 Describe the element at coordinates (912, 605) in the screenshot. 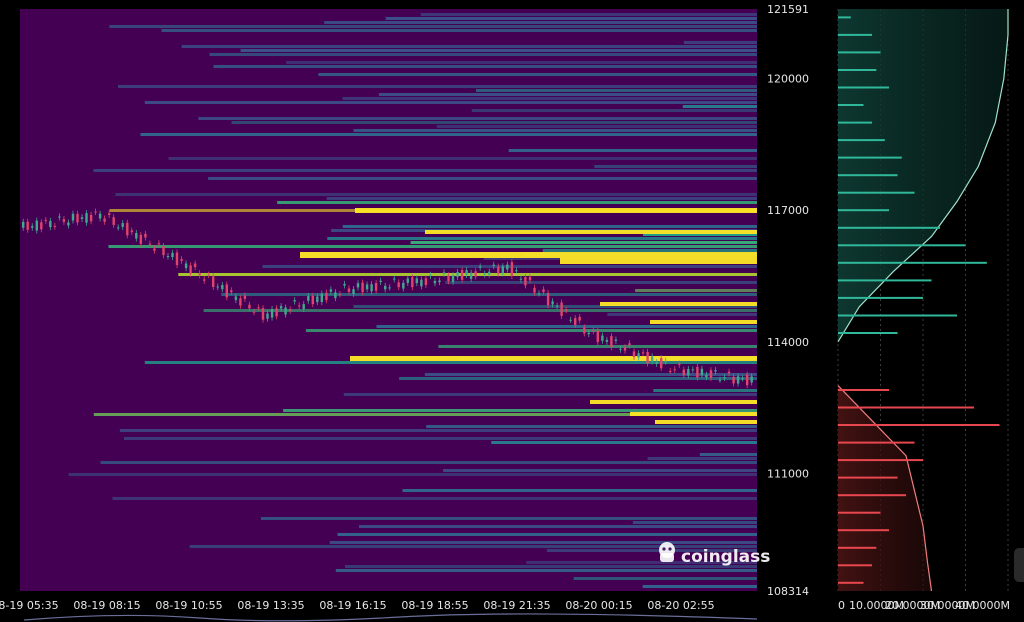

I see `depth-tick-label: 20.0000M` at that location.